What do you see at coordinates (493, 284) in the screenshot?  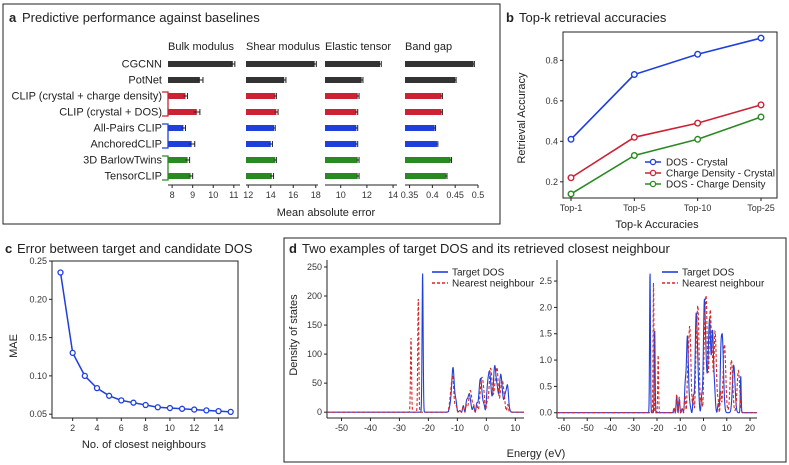 I see `legend-label: Nearest neighbour` at bounding box center [493, 284].